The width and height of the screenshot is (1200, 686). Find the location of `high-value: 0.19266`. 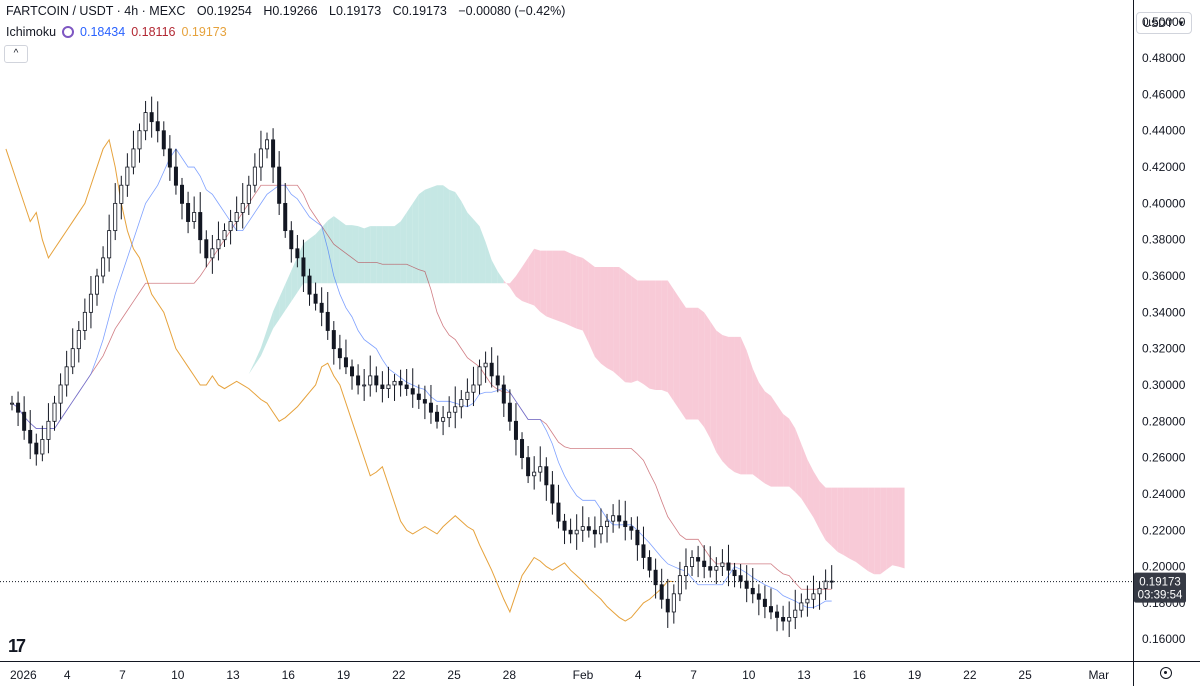

high-value: 0.19266 is located at coordinates (295, 11).